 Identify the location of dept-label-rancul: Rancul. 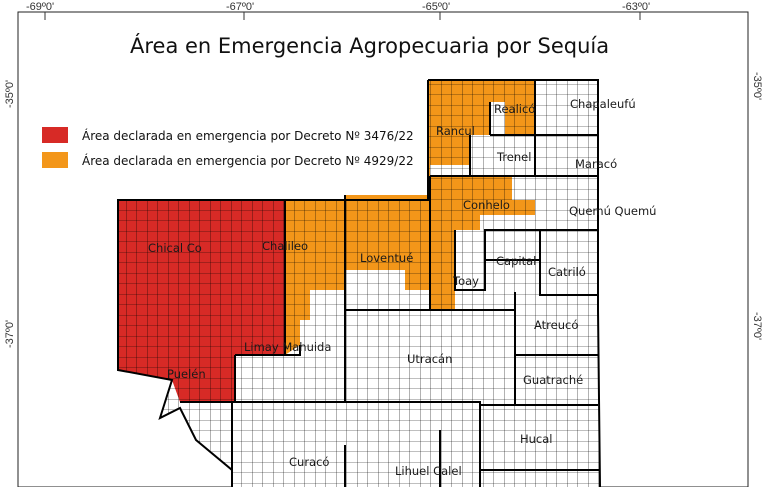
(455, 131).